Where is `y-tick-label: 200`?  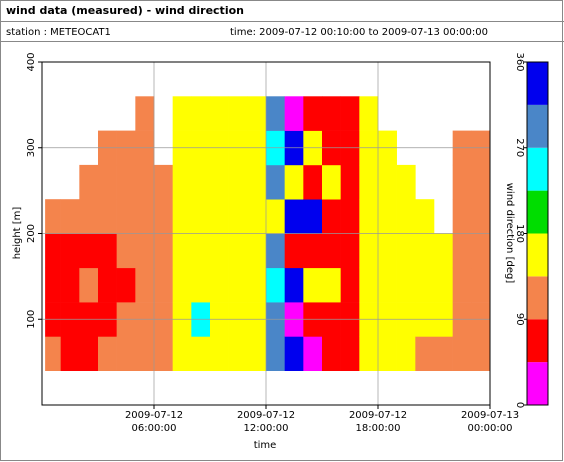 y-tick-label: 200 is located at coordinates (31, 233).